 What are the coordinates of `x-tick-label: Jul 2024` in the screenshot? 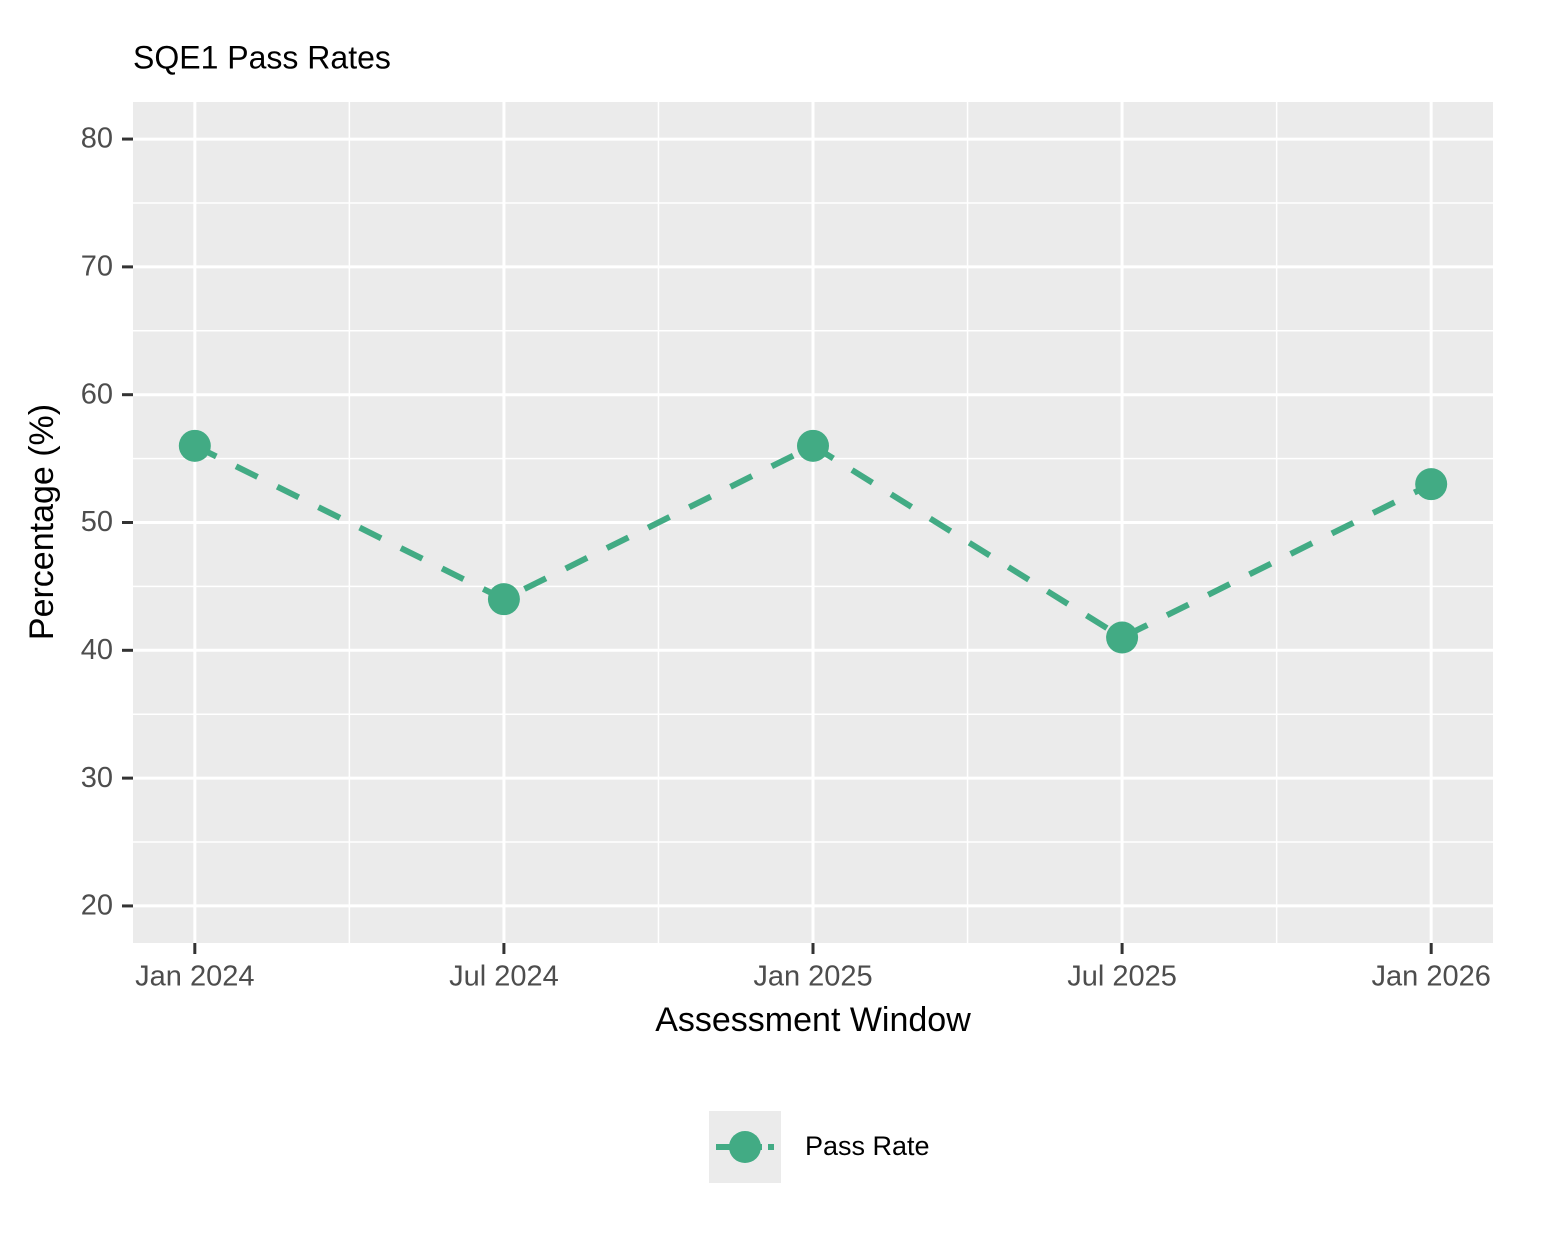 It's located at (504, 977).